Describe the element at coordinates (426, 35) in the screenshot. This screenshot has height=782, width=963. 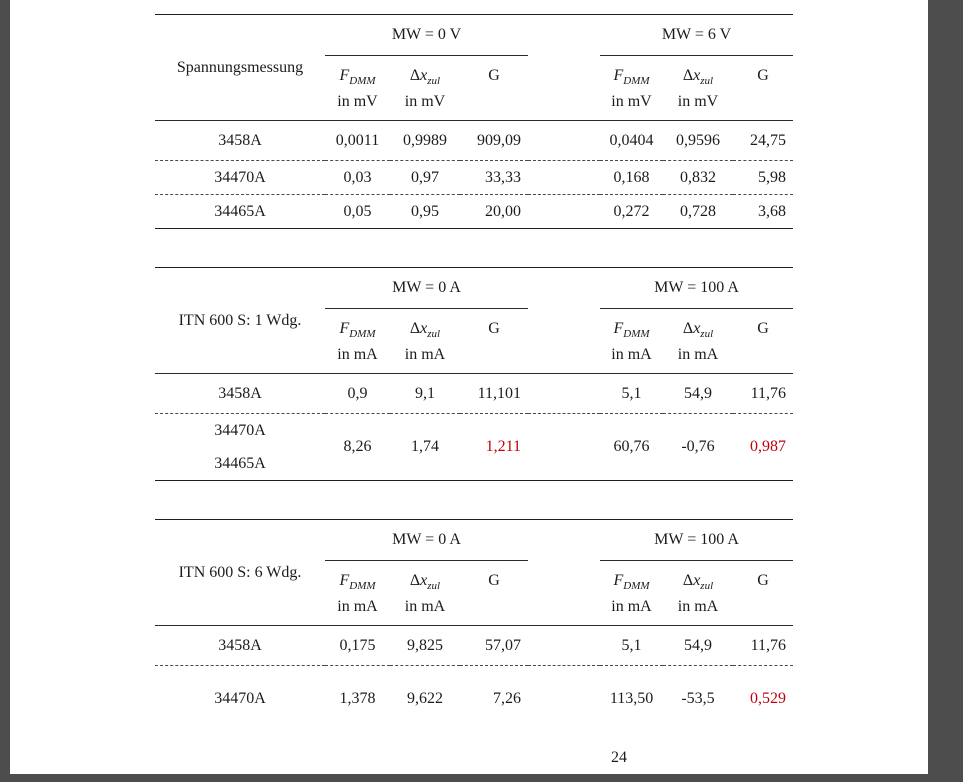
I see `group-header-mw0: MW = 0 V` at that location.